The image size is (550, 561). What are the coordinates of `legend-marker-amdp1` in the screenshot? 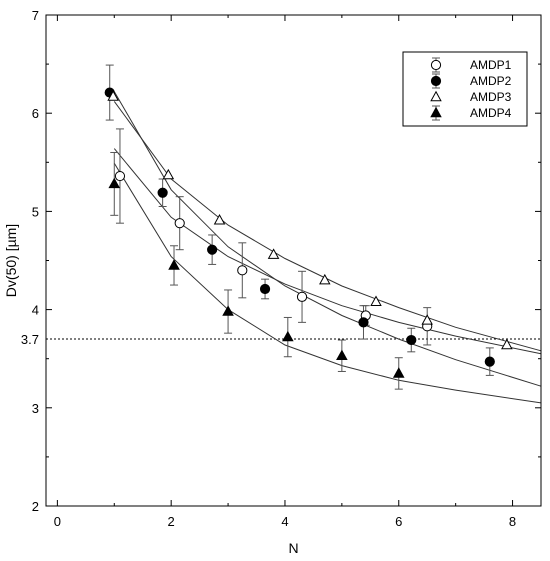 It's located at (436, 65).